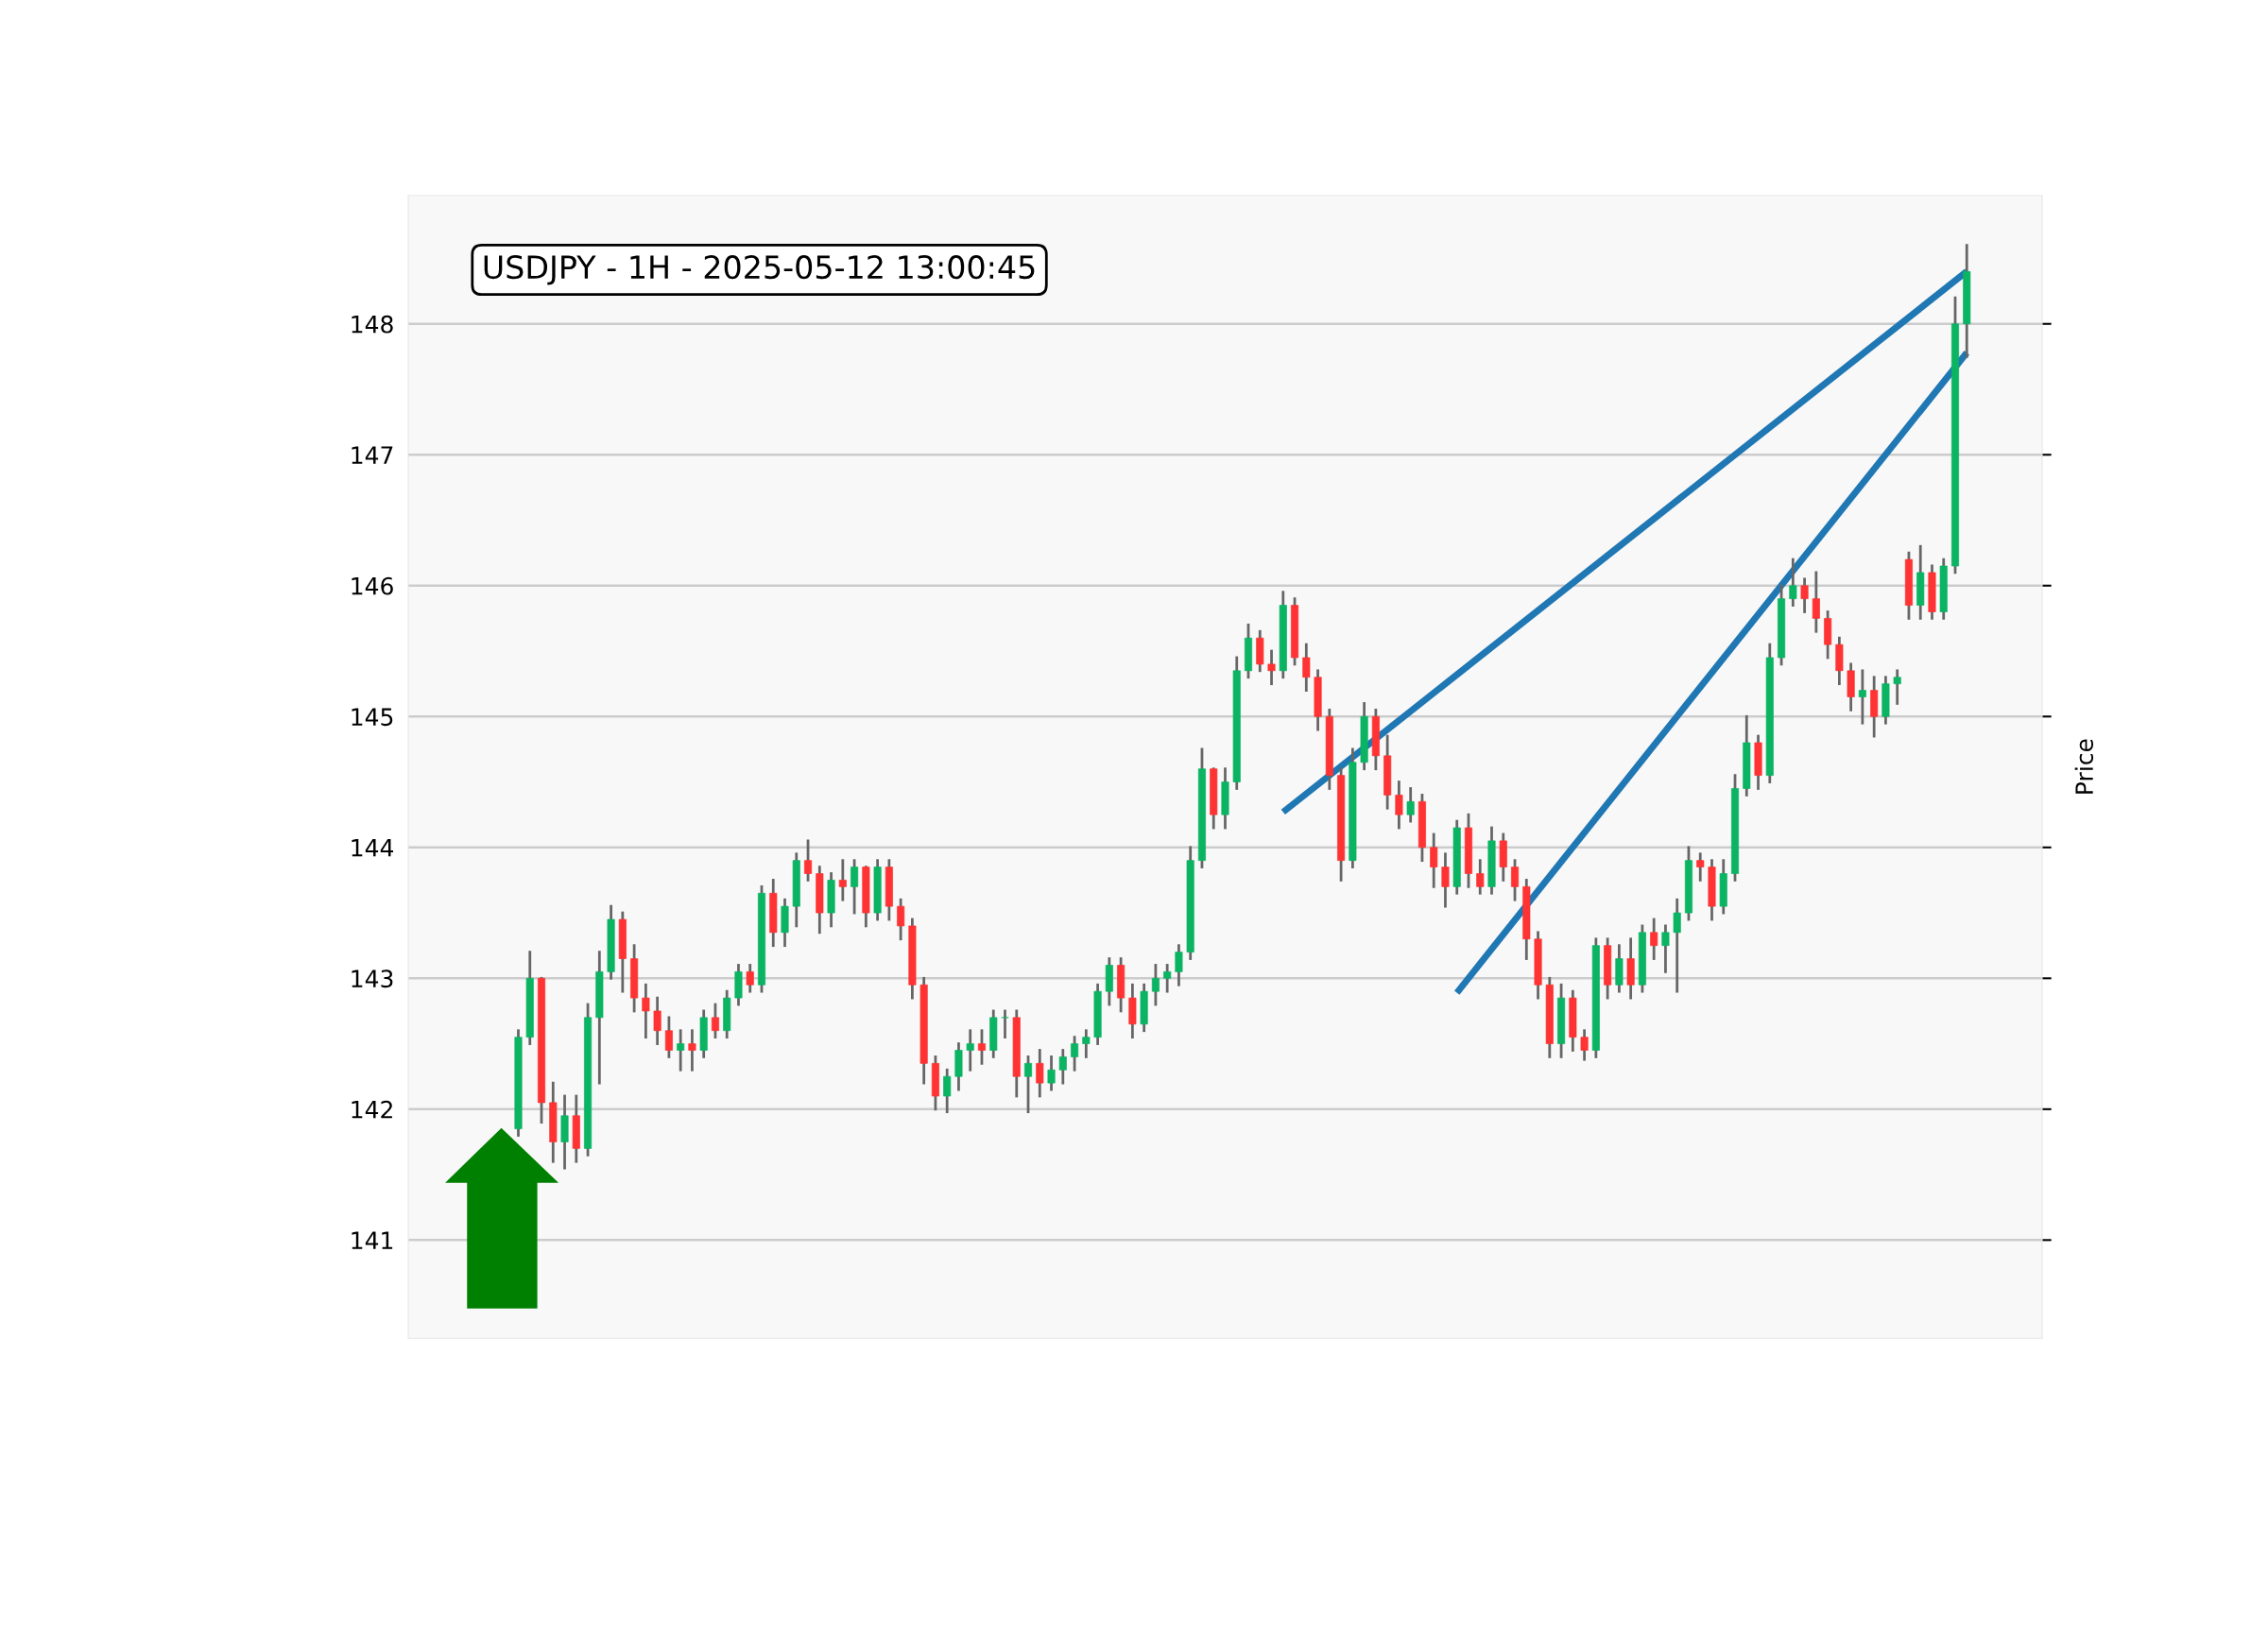 This screenshot has width=2268, height=1630. What do you see at coordinates (372, 325) in the screenshot?
I see `y-tick-label: 148` at bounding box center [372, 325].